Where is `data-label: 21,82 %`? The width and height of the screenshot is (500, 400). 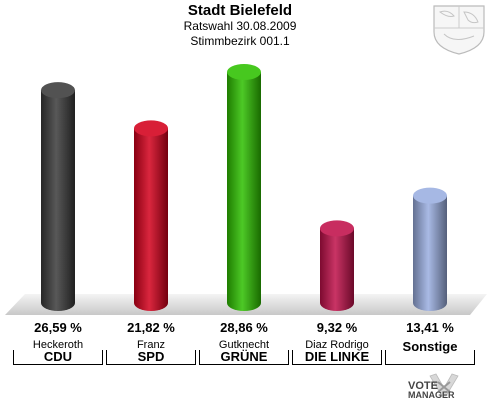 data-label: 21,82 % is located at coordinates (151, 327).